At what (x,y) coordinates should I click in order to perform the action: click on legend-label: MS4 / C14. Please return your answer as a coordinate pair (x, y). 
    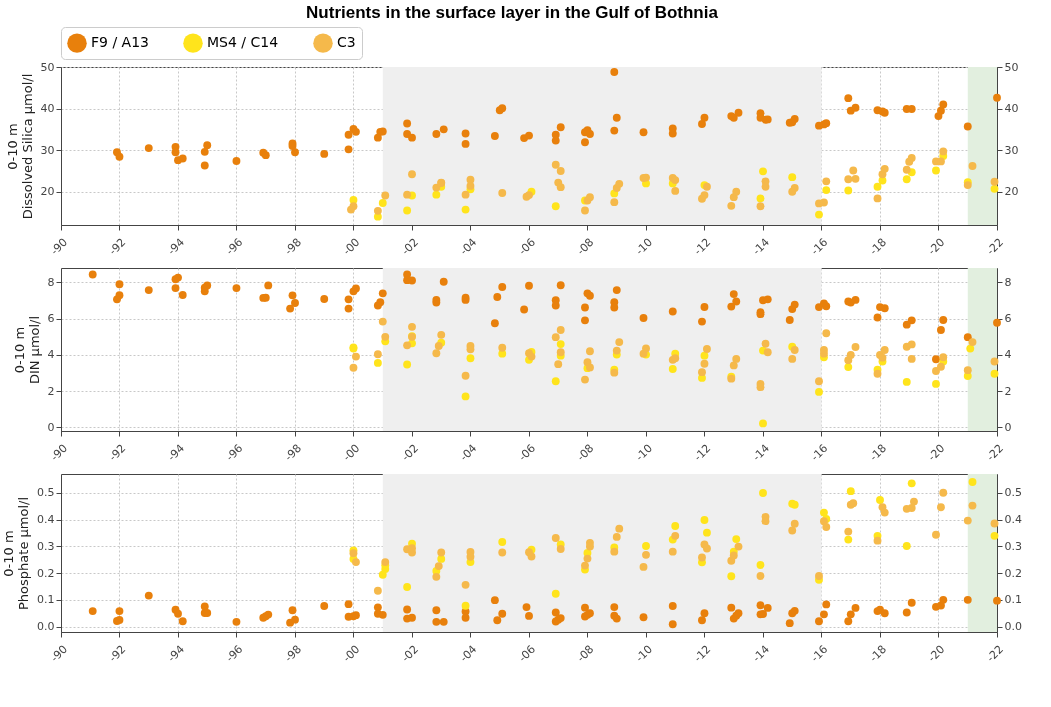
    Looking at the image, I should click on (243, 42).